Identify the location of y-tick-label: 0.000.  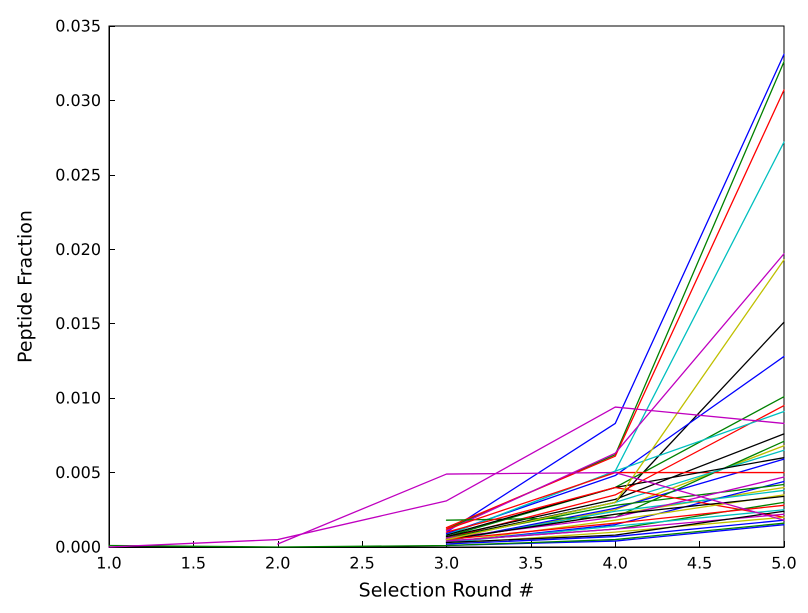
(78, 547).